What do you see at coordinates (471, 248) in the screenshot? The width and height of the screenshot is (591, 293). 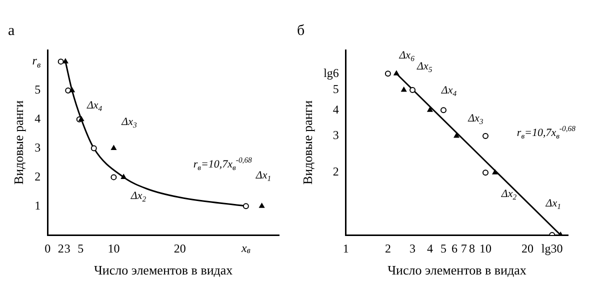 I see `x-tick-label: 8` at bounding box center [471, 248].